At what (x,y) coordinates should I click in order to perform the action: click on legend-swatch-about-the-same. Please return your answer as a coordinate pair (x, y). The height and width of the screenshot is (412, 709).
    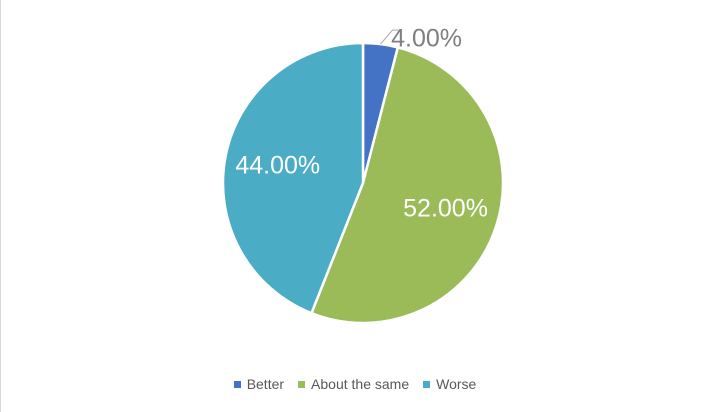
    Looking at the image, I should click on (302, 384).